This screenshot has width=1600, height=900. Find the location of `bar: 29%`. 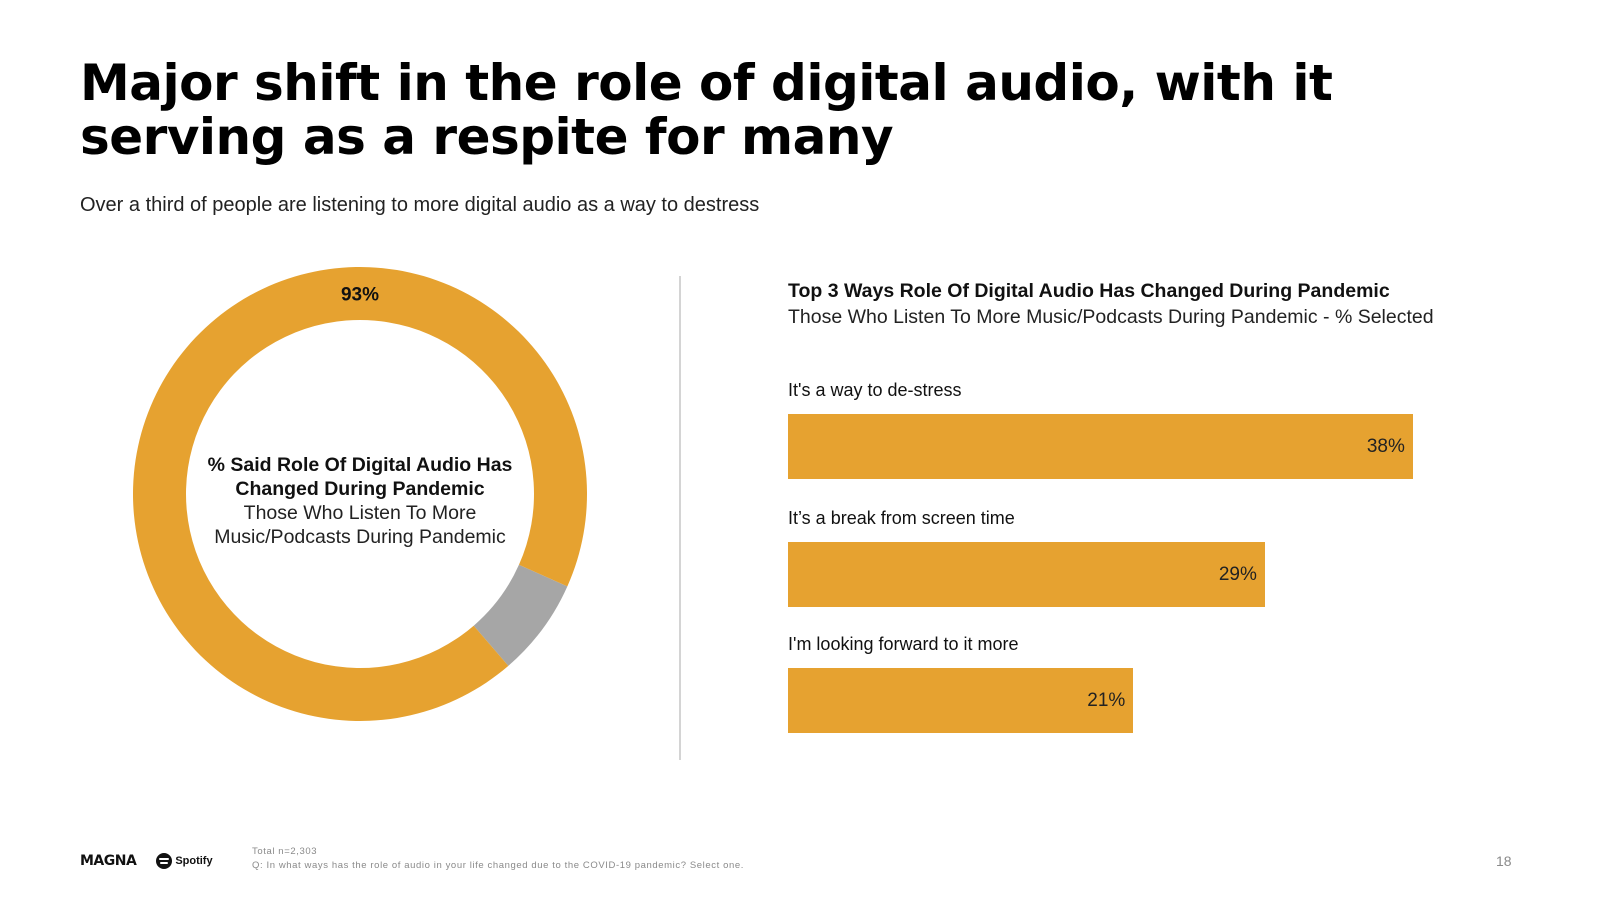

bar: 29% is located at coordinates (1026, 574).